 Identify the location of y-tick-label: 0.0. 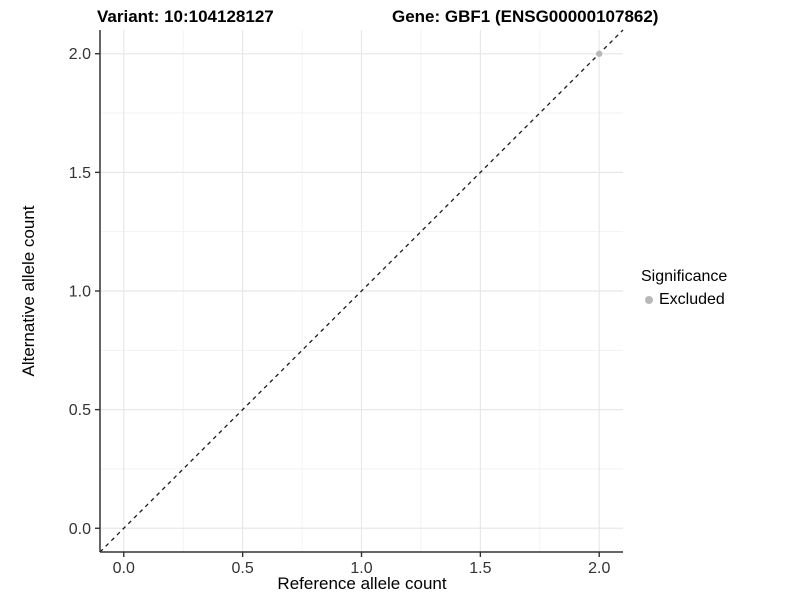
(80, 529).